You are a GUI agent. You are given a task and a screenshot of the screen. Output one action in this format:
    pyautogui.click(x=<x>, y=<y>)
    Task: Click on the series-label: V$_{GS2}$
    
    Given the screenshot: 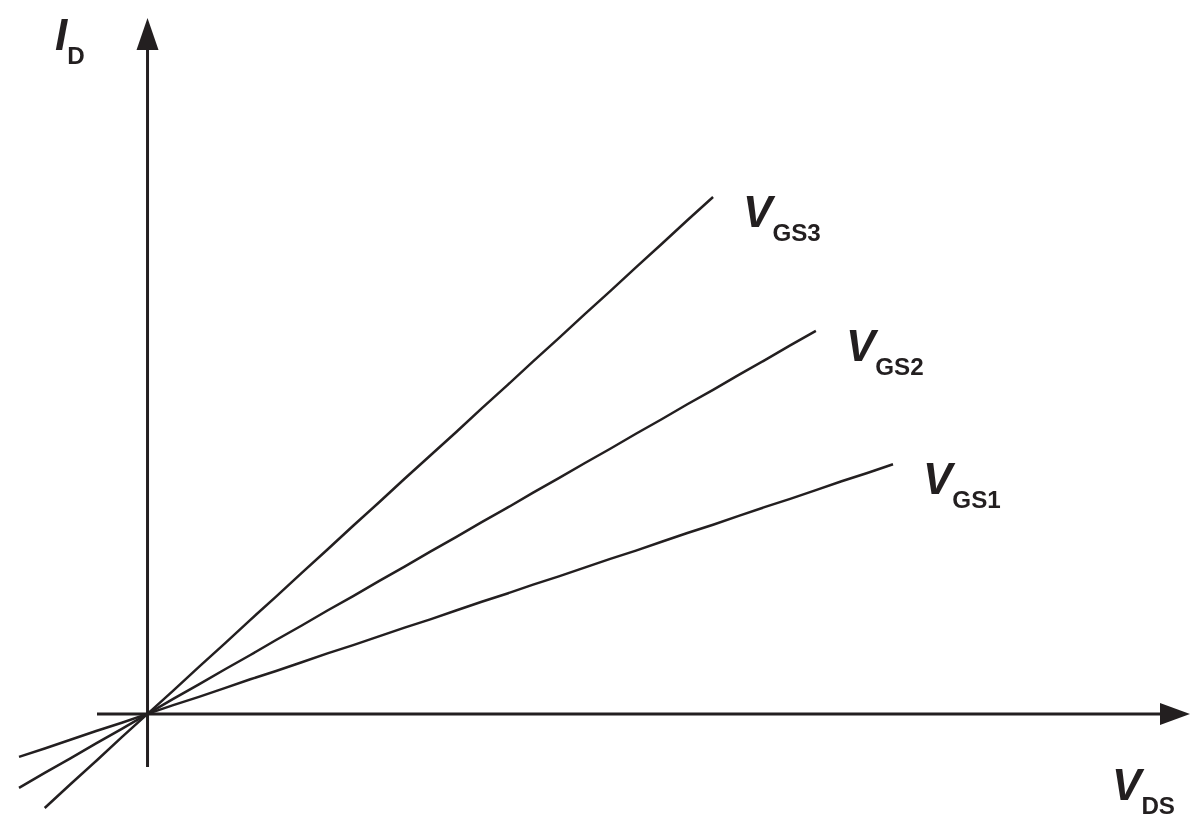 What is the action you would take?
    pyautogui.click(x=884, y=350)
    